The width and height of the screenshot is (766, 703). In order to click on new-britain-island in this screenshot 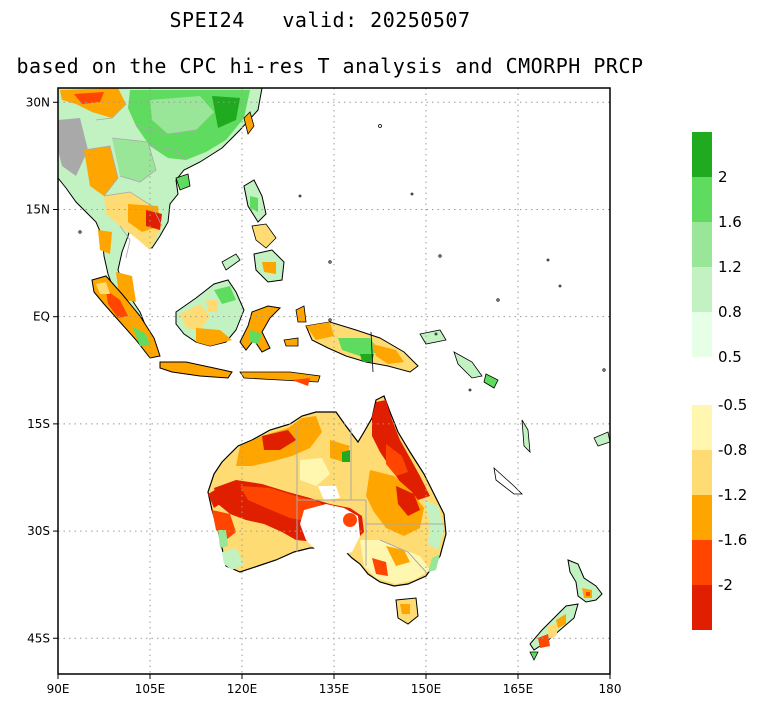, I will do `click(433, 337)`.